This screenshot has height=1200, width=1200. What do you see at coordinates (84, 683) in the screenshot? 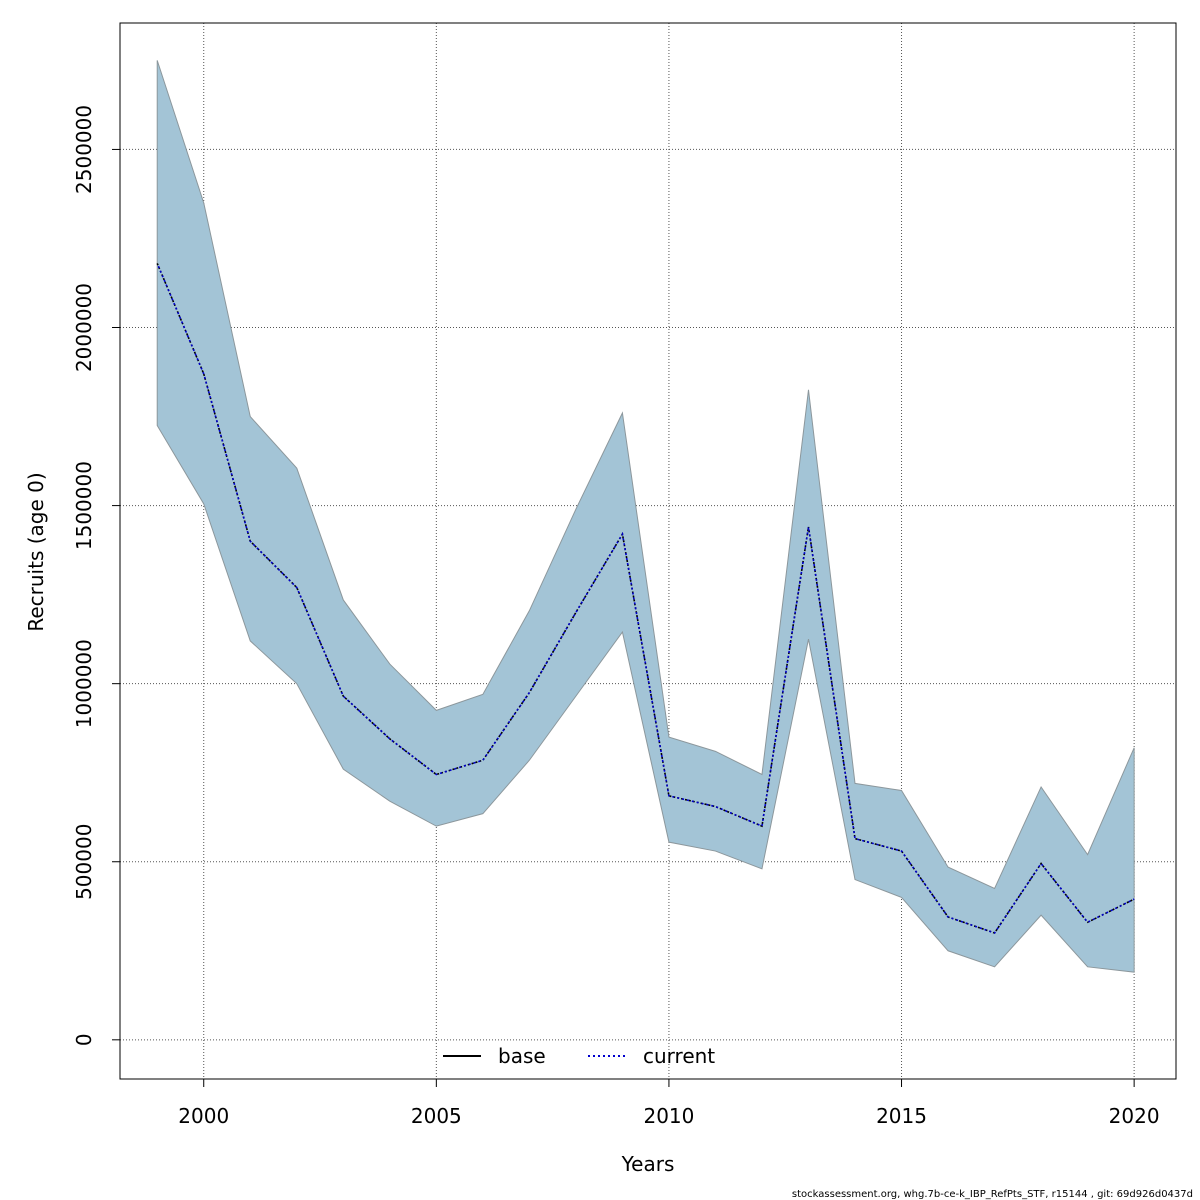
I see `y-tick-label: 1000000` at bounding box center [84, 683].